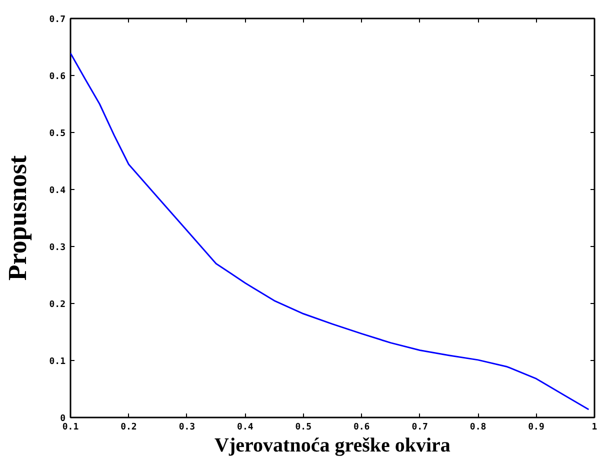 Image resolution: width=606 pixels, height=459 pixels. I want to click on y-tick-label: 0.1, so click(57, 362).